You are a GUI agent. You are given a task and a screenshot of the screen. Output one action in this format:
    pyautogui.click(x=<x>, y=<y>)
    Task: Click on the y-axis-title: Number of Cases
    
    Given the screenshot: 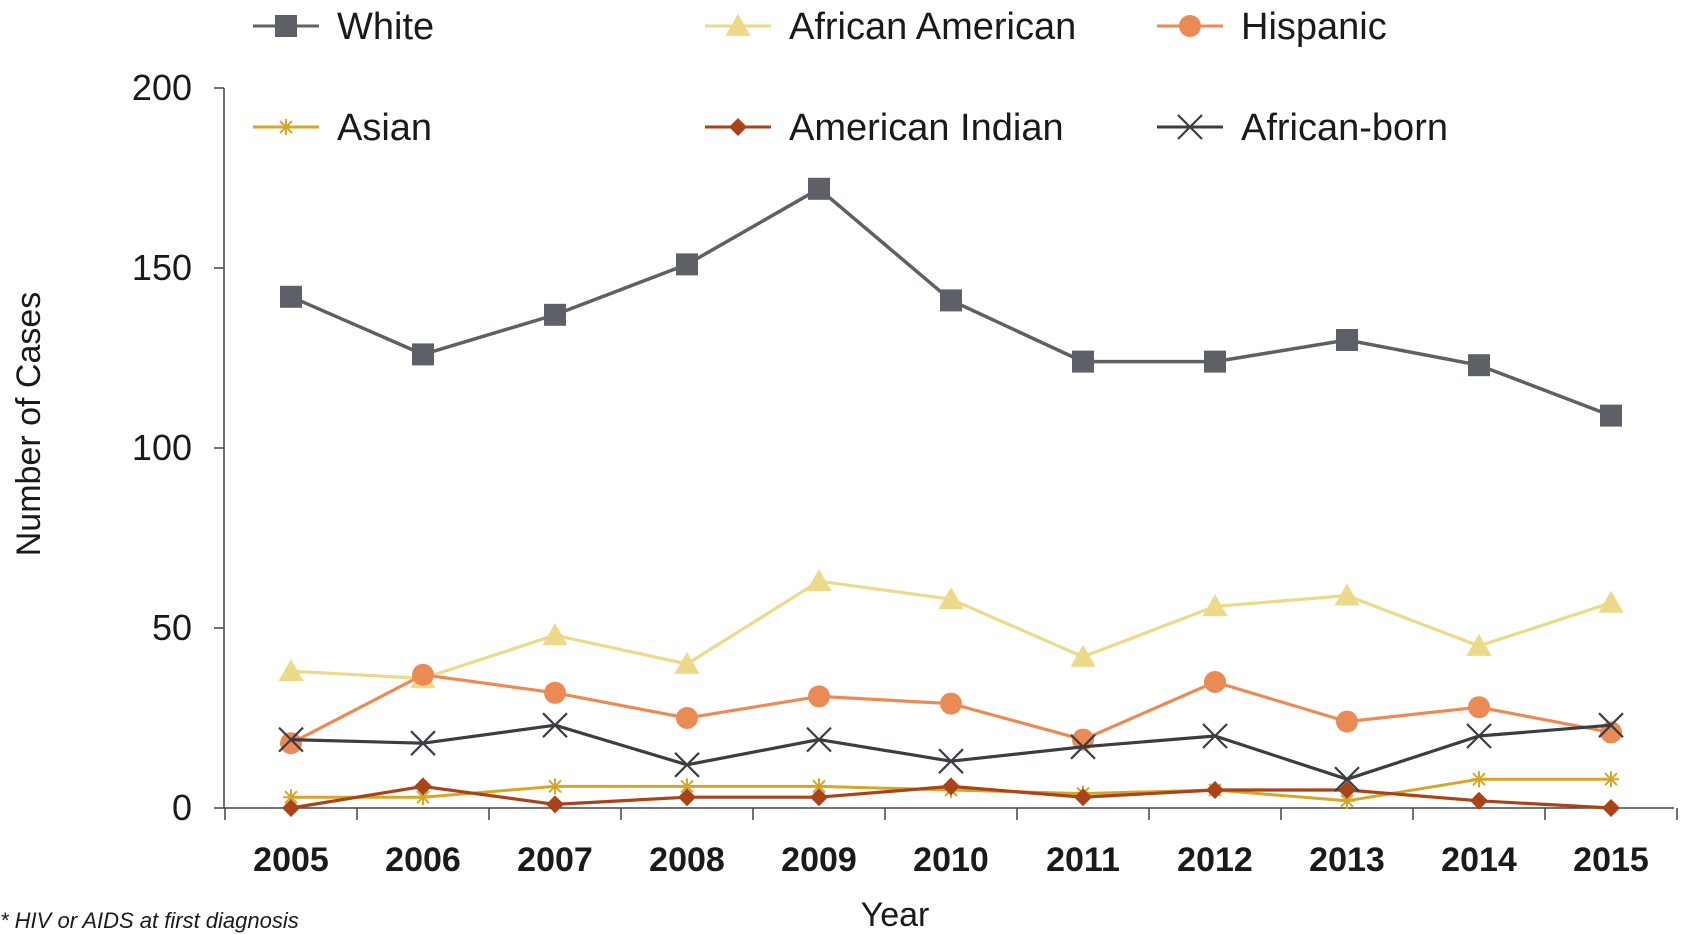 What is the action you would take?
    pyautogui.click(x=29, y=424)
    